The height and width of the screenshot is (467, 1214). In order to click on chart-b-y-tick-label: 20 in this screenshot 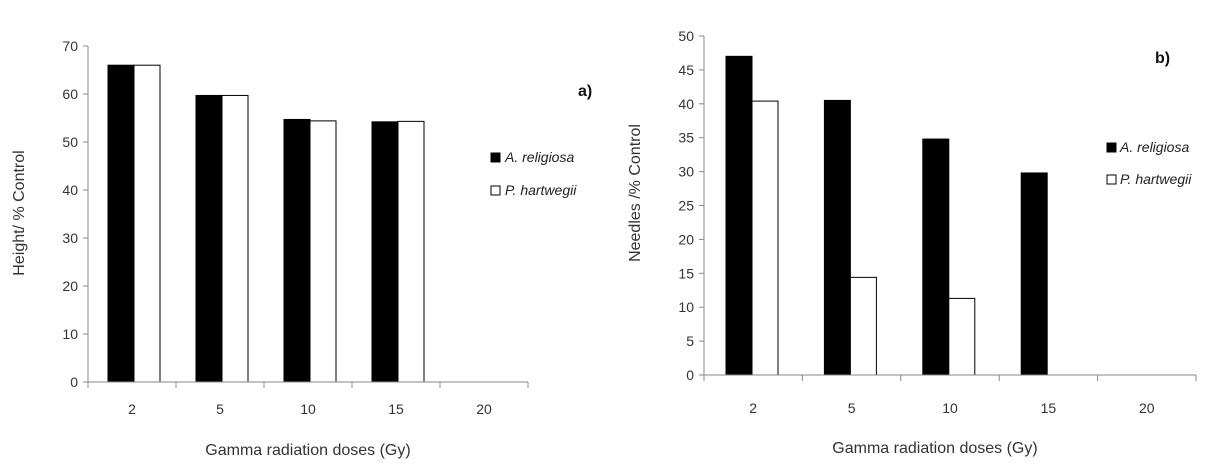, I will do `click(686, 239)`.